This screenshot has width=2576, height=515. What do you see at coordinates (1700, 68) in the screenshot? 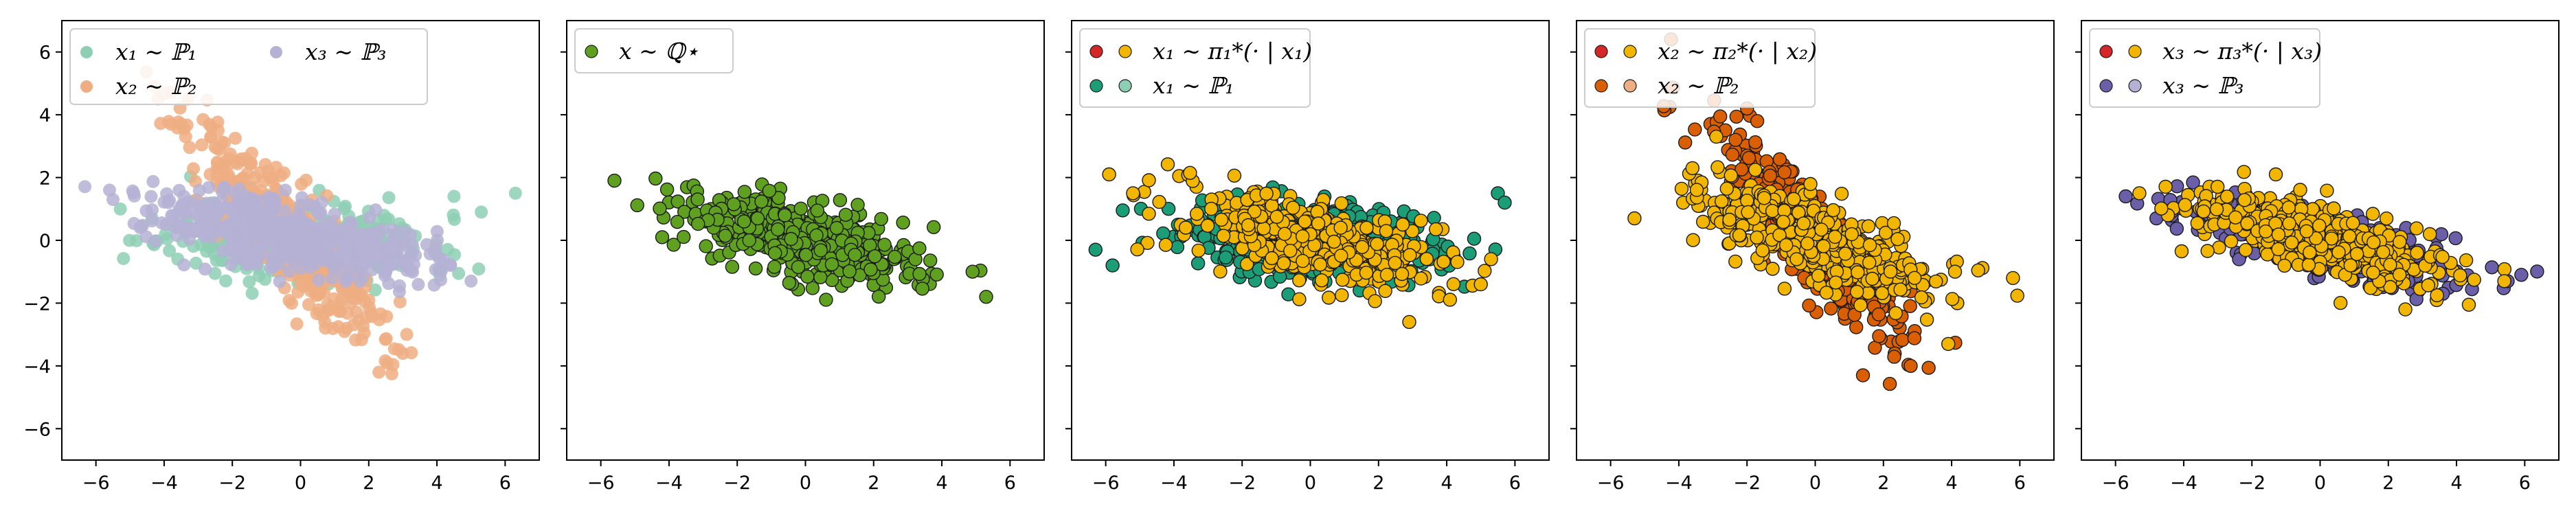
I see `legend: x₂ ∼ π₂*(· | x₂) x₂ ∼ ℙ₂` at bounding box center [1700, 68].